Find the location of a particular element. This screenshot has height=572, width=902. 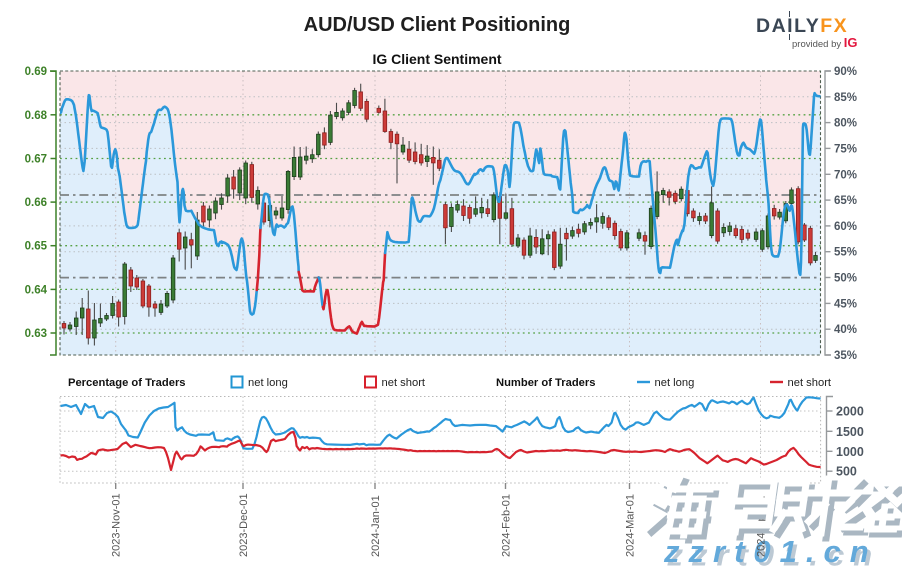

svg-text: 45% is located at coordinates (845, 304).